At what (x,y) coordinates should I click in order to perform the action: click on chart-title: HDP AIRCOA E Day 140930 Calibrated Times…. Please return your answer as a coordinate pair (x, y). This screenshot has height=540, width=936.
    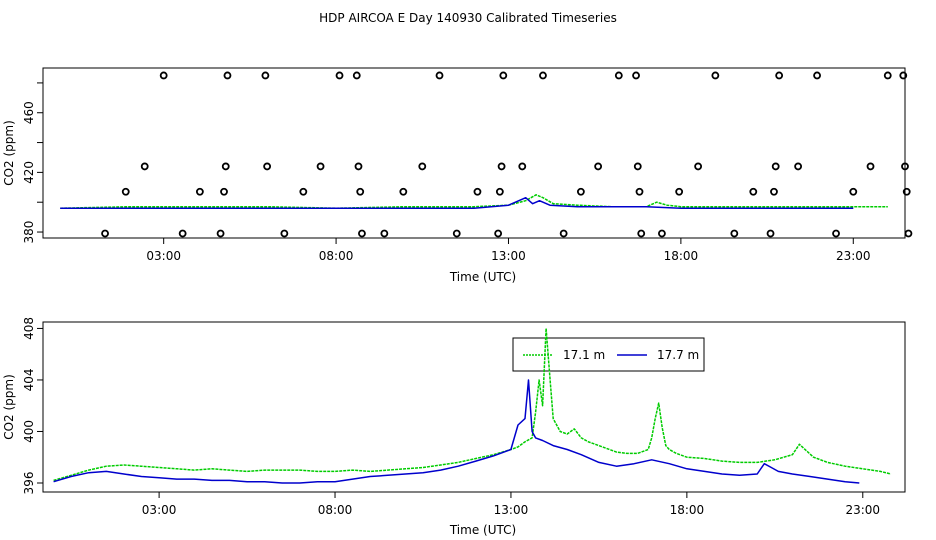
    Looking at the image, I should click on (468, 18).